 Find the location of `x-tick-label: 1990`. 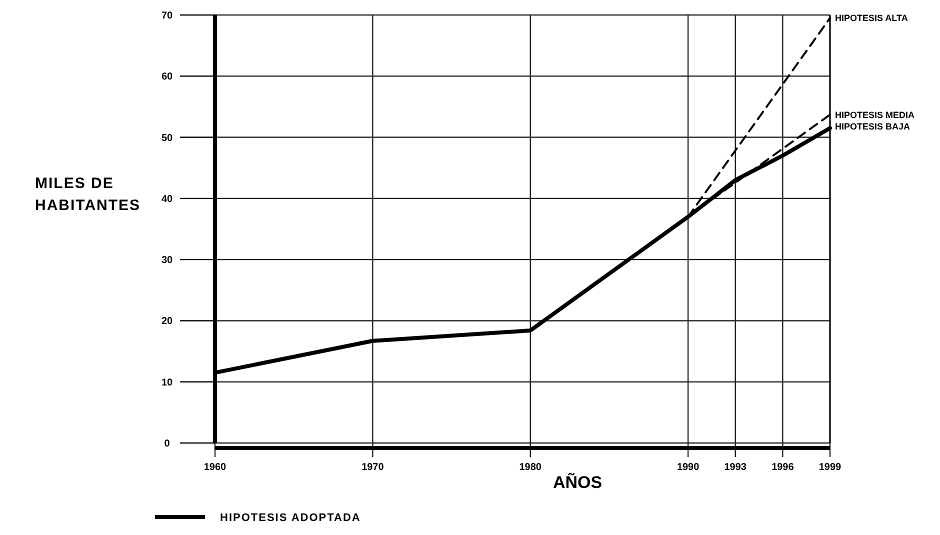

x-tick-label: 1990 is located at coordinates (688, 467).